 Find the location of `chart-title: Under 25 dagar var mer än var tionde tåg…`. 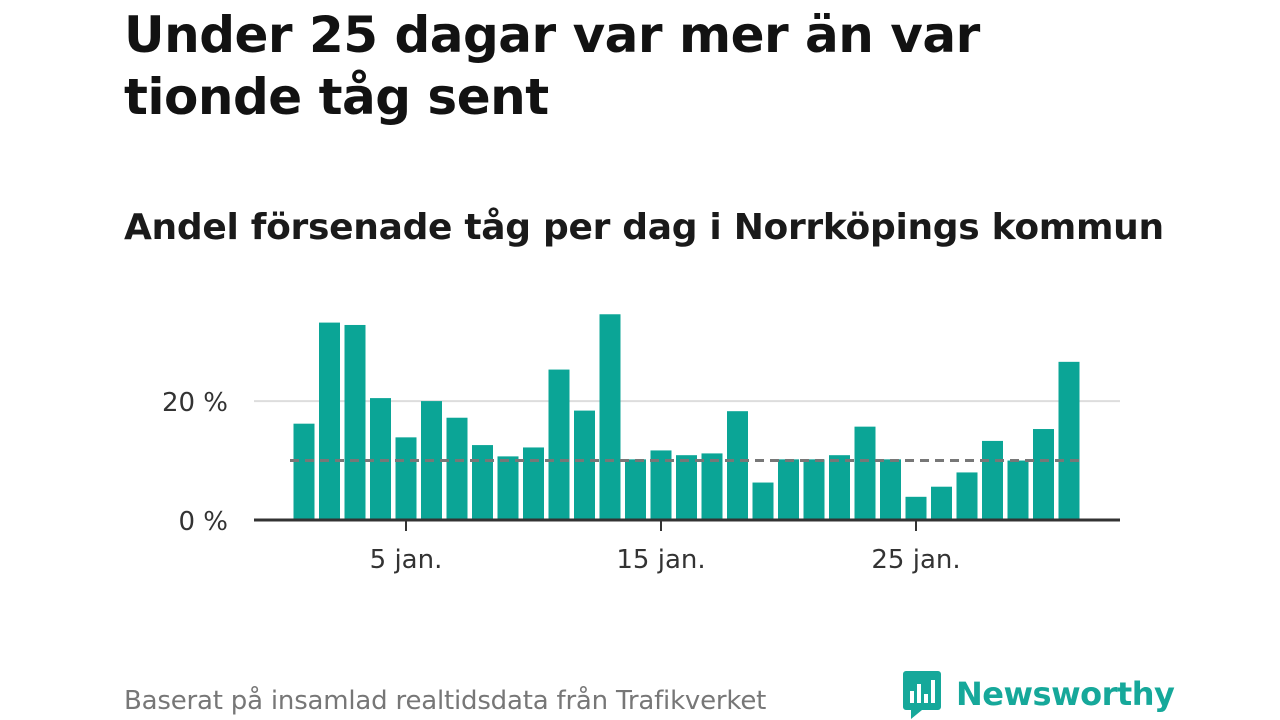

chart-title: Under 25 dagar var mer än var tionde tåg… is located at coordinates (552, 66).